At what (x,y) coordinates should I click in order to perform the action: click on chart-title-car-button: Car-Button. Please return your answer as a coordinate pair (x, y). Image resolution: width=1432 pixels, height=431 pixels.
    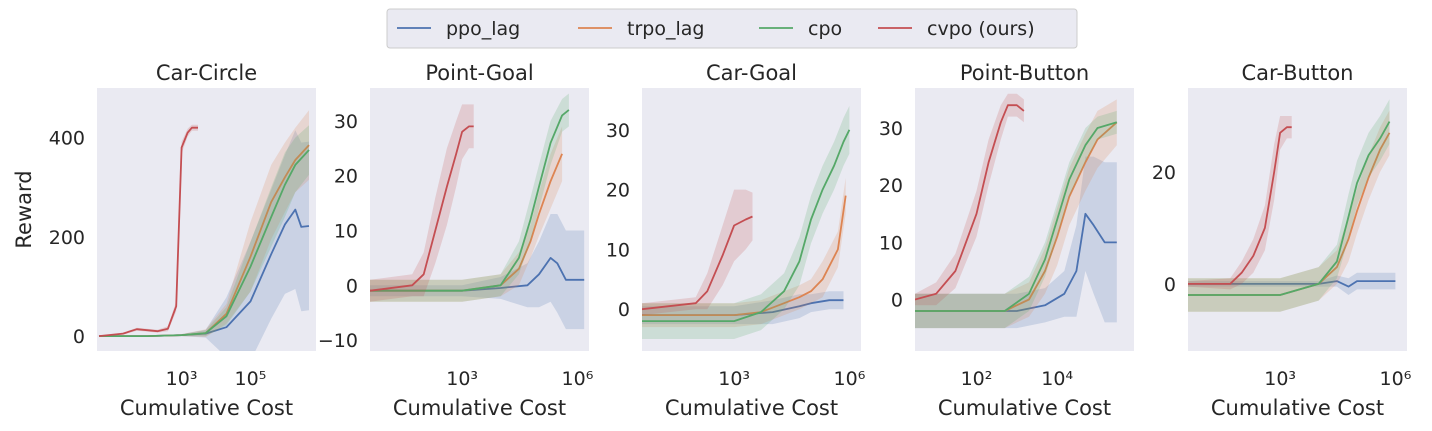
    Looking at the image, I should click on (1298, 73).